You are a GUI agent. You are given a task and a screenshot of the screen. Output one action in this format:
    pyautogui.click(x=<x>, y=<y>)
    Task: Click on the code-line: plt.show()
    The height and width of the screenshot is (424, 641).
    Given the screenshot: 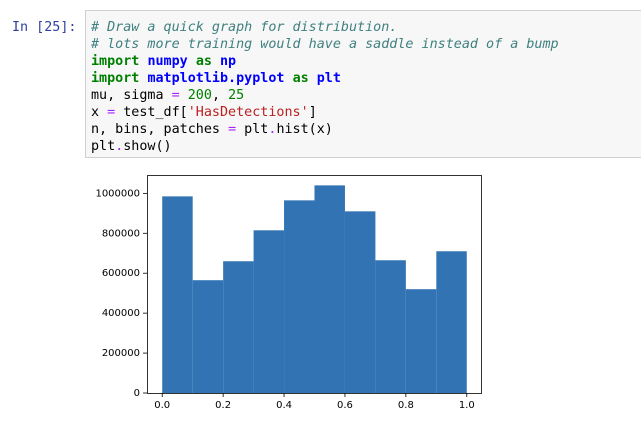 What is the action you would take?
    pyautogui.click(x=131, y=146)
    